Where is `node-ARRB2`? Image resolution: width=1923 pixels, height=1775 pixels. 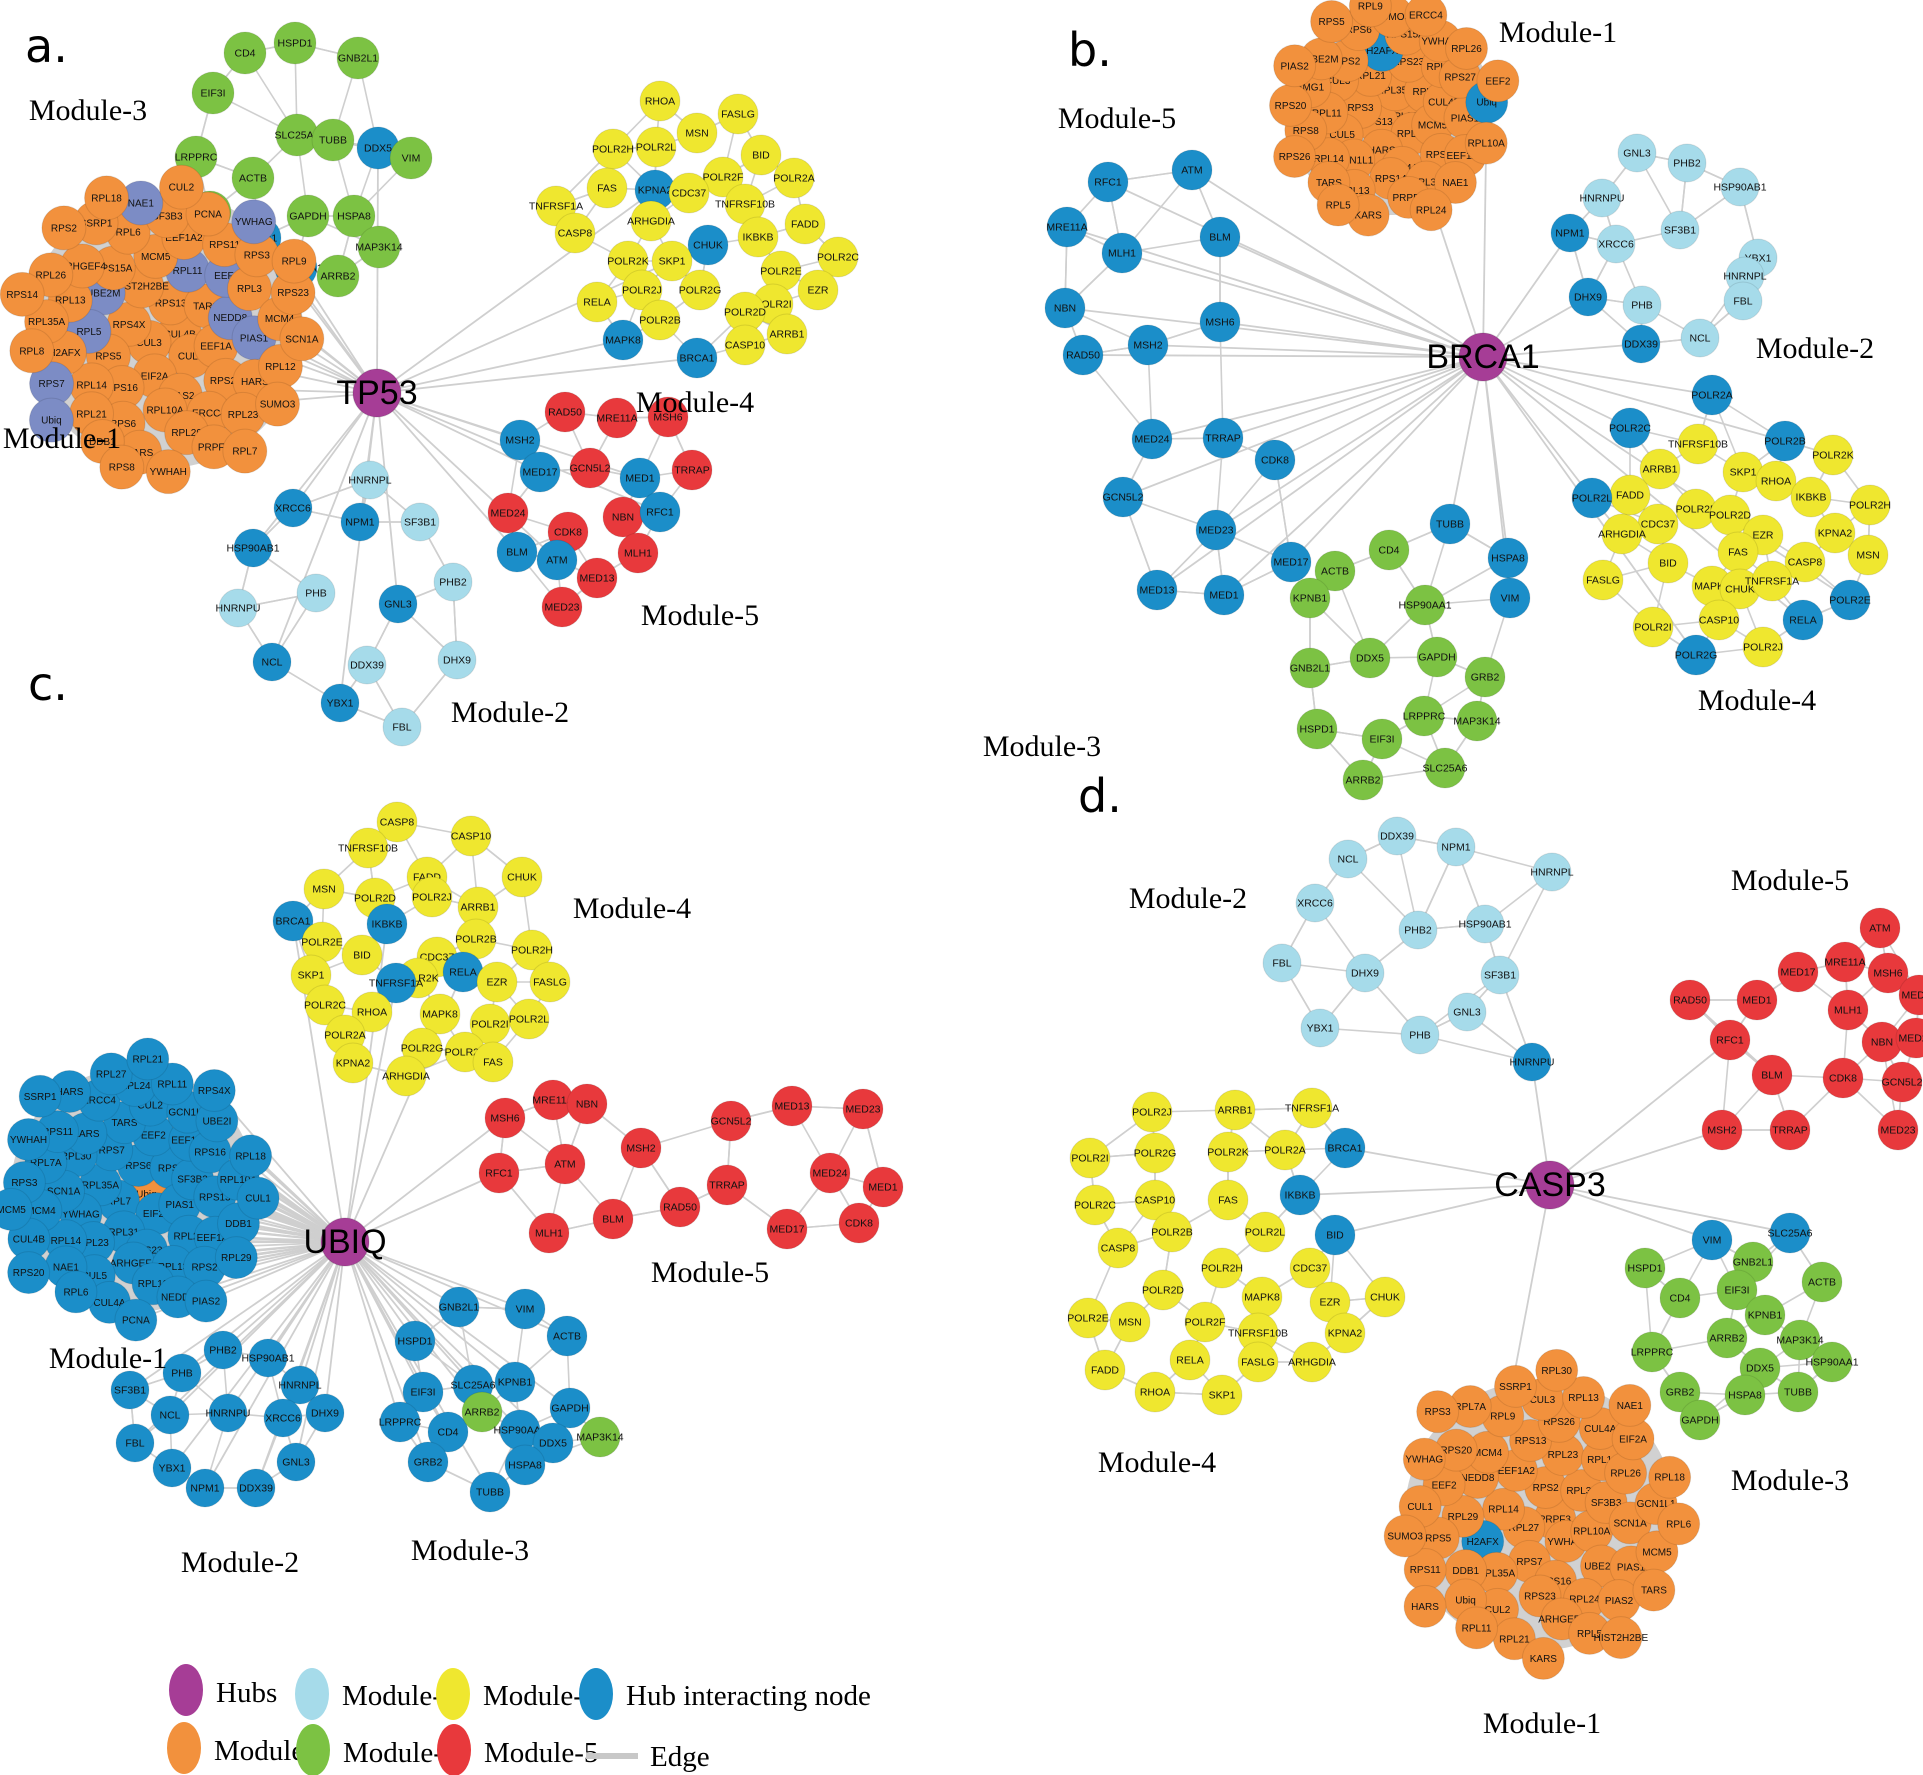
node-ARRB2 is located at coordinates (338, 276).